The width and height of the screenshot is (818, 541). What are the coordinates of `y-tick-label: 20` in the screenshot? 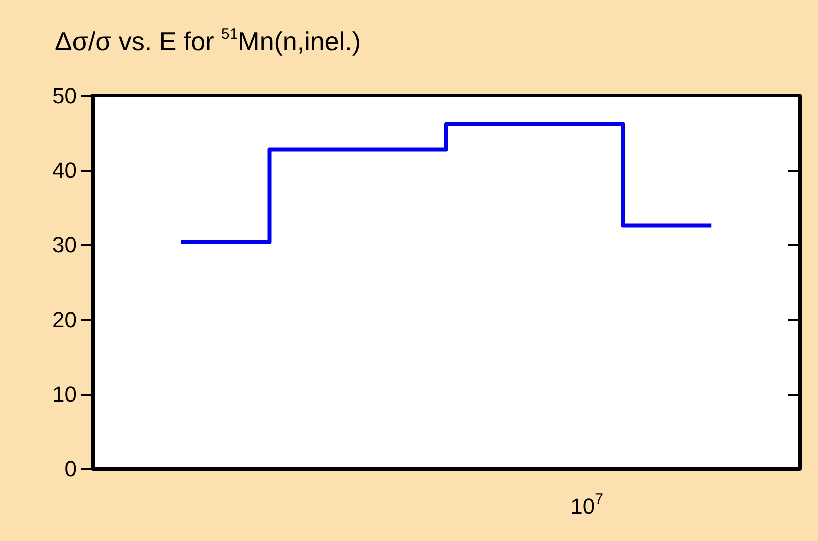 It's located at (64, 319).